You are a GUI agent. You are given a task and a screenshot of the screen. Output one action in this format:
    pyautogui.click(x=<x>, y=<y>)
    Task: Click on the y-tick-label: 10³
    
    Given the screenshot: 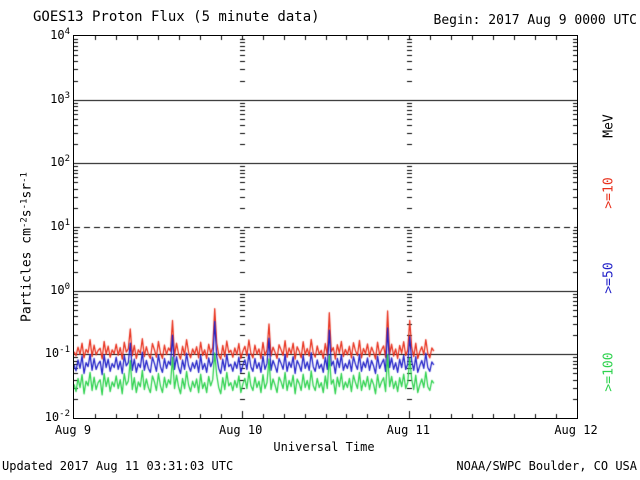 What is the action you would take?
    pyautogui.click(x=60, y=99)
    